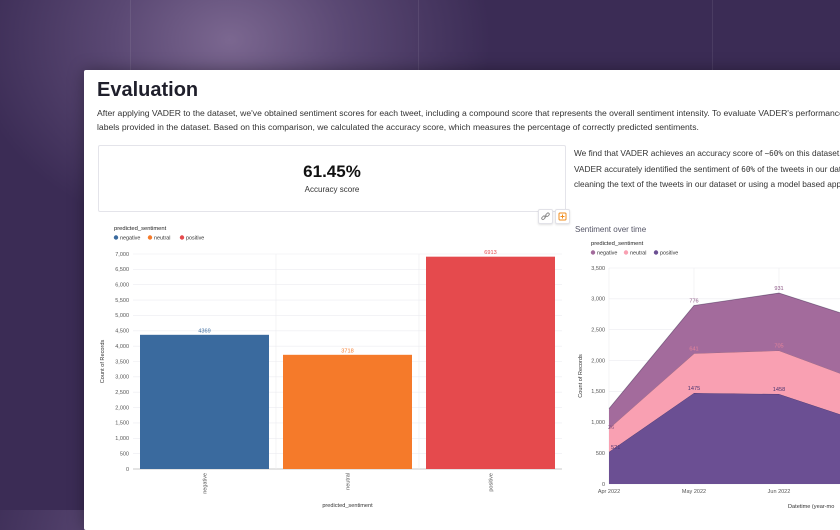  I want to click on area-neutral, so click(724, 401).